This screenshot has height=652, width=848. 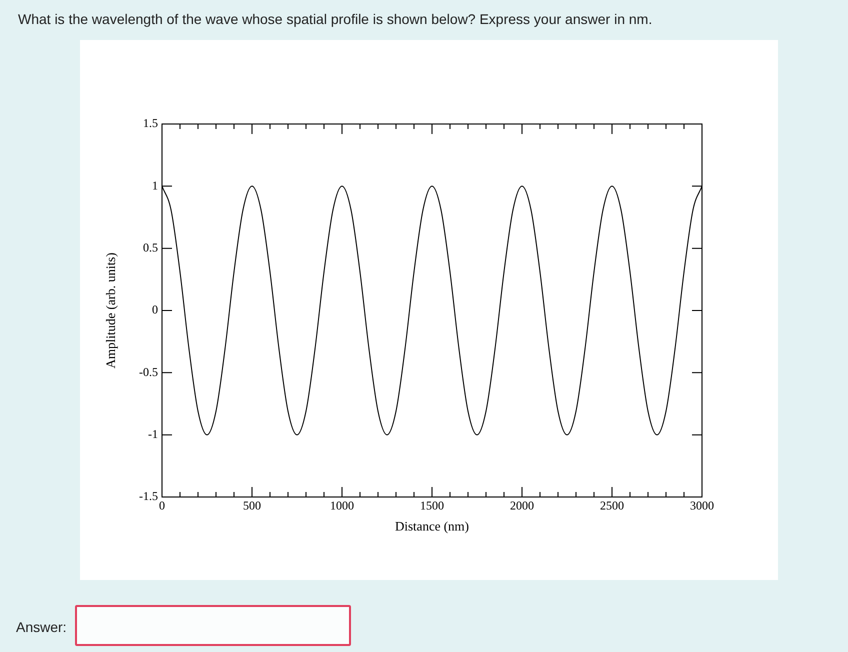 I want to click on y-tick-label: -1.5, so click(x=148, y=496).